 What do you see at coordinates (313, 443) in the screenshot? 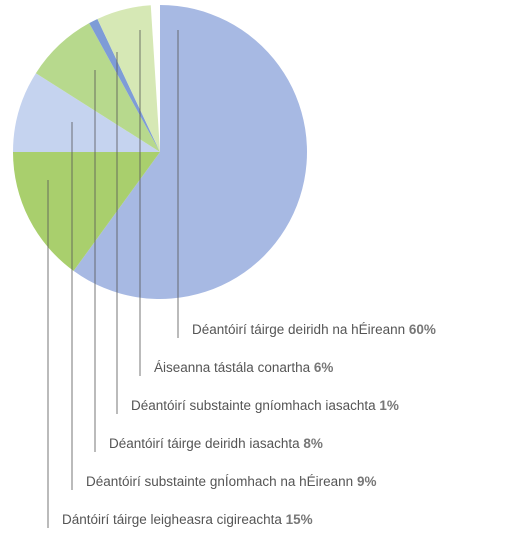
I see `value-label: 8%` at bounding box center [313, 443].